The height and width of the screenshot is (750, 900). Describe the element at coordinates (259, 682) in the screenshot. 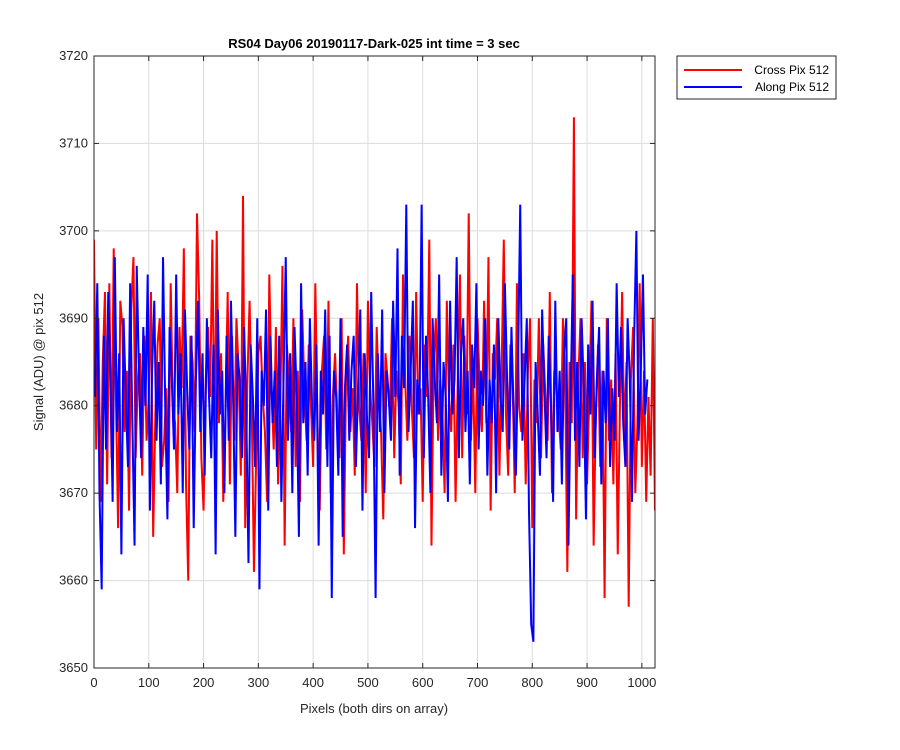

I see `x-tick-label: 300` at that location.